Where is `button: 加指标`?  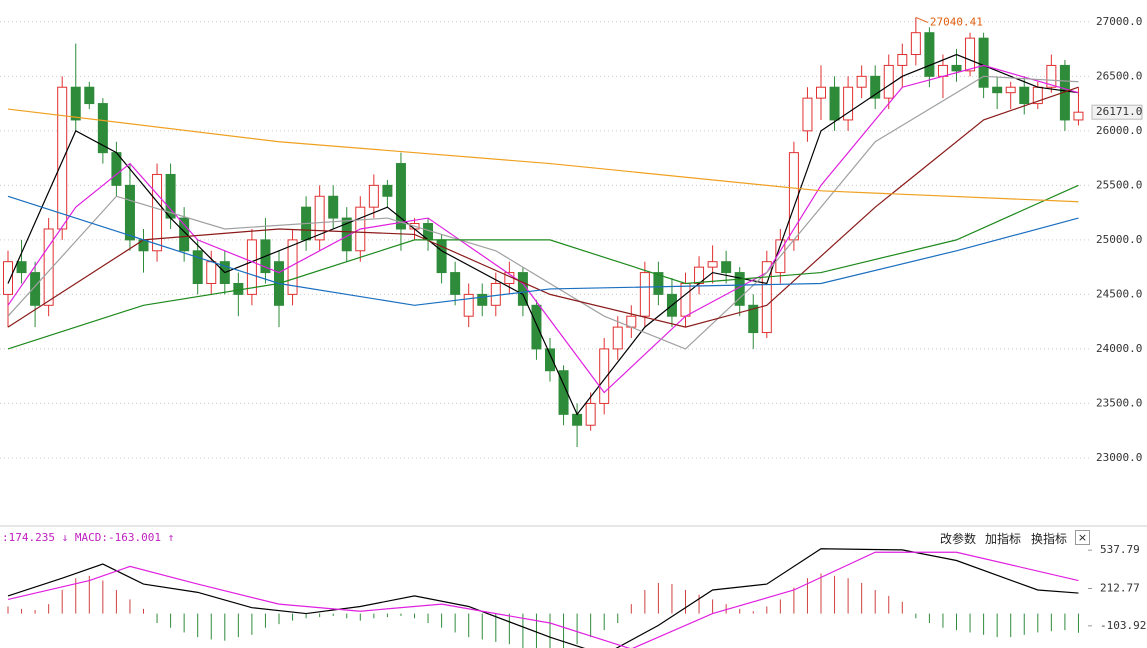
button: 加指标 is located at coordinates (1003, 539).